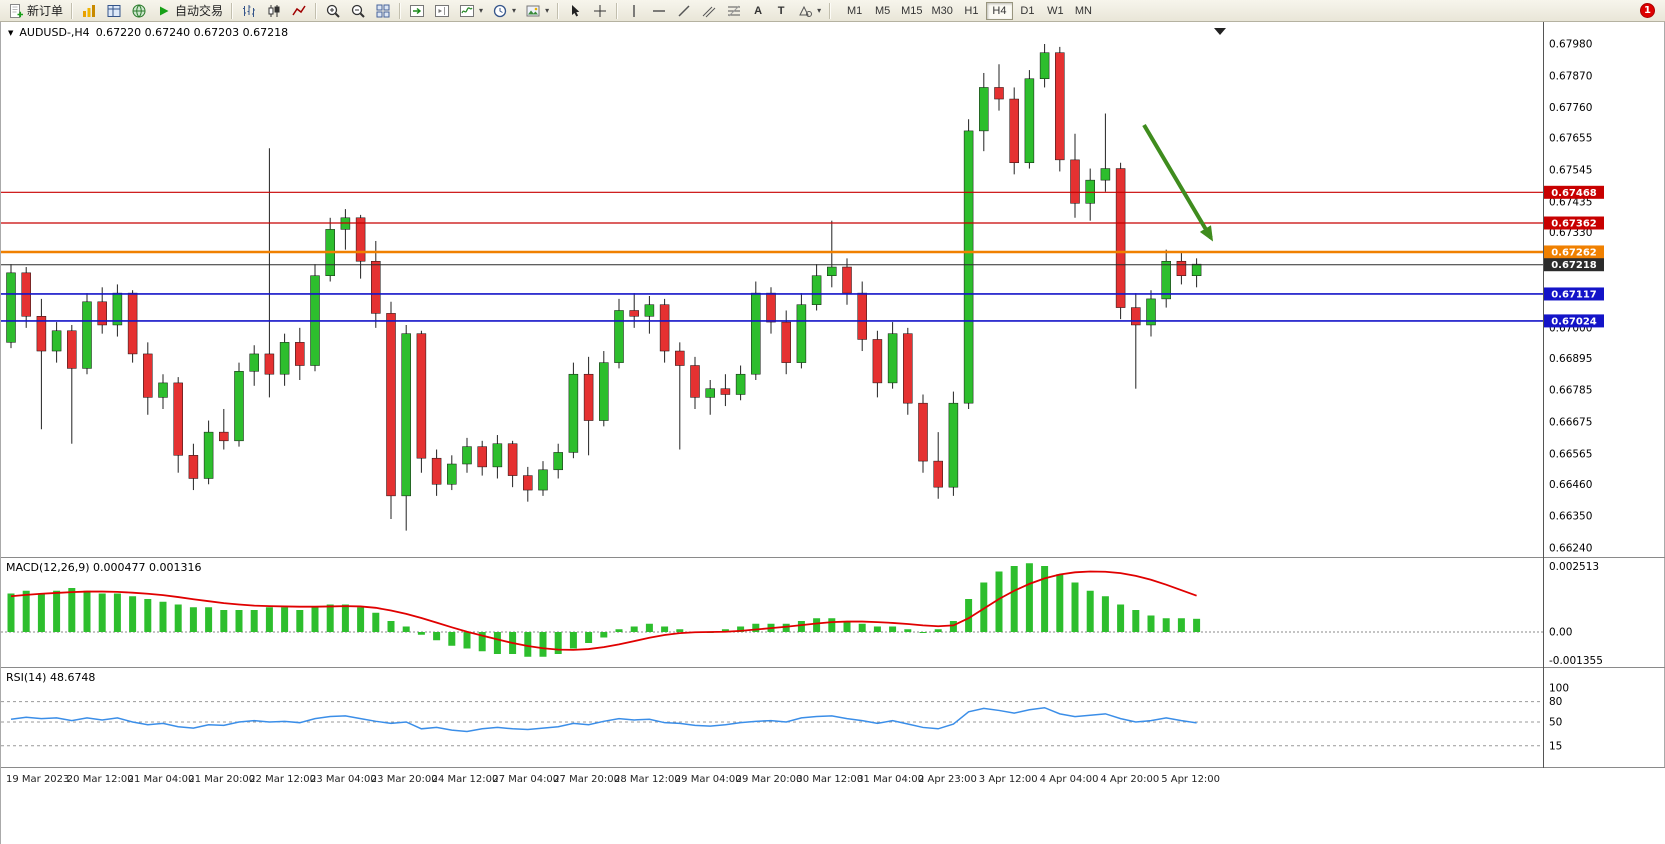  Describe the element at coordinates (734, 11) in the screenshot. I see `fibonacci-tool-button` at that location.